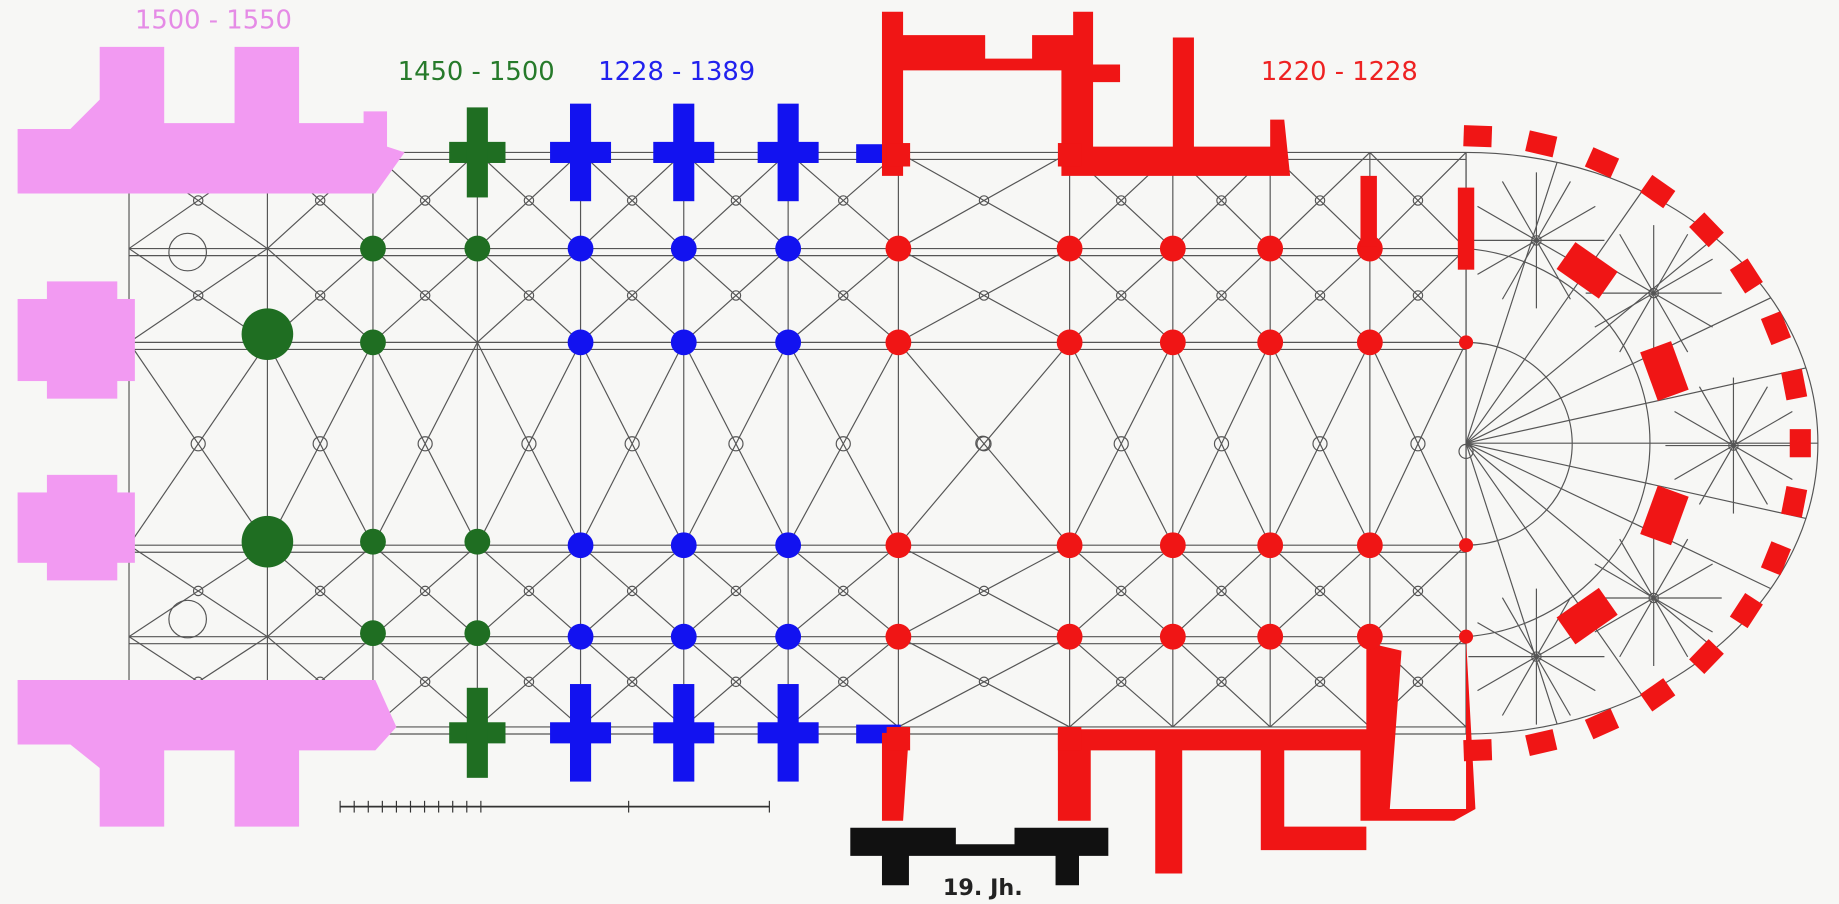  Describe the element at coordinates (1368, 211) in the screenshot. I see `choir-wall` at that location.